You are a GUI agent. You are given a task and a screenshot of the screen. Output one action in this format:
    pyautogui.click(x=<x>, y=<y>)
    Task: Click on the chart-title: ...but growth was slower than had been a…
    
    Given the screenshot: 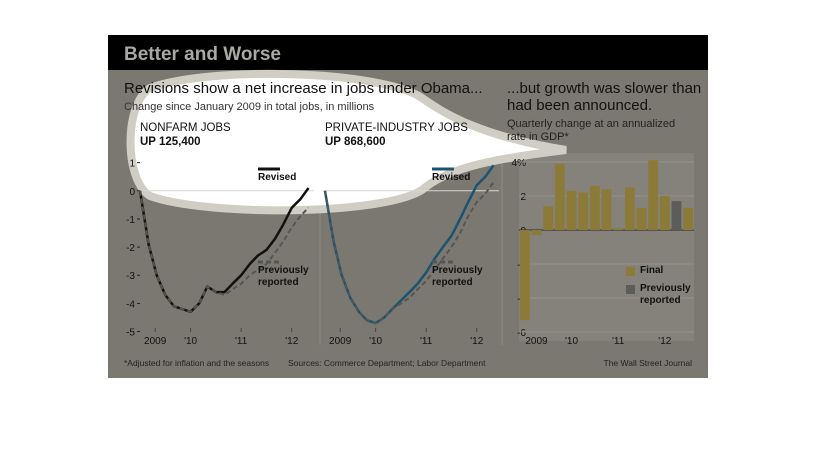 What is the action you would take?
    pyautogui.click(x=604, y=97)
    